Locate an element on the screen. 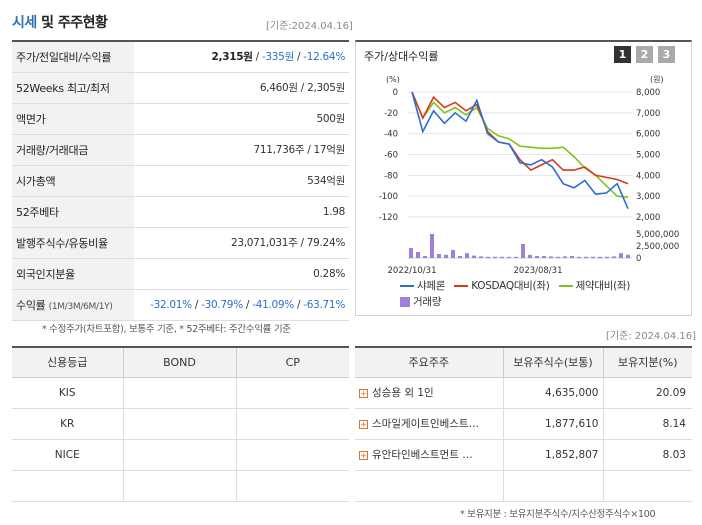  holder-pct: 20.09 is located at coordinates (647, 393).